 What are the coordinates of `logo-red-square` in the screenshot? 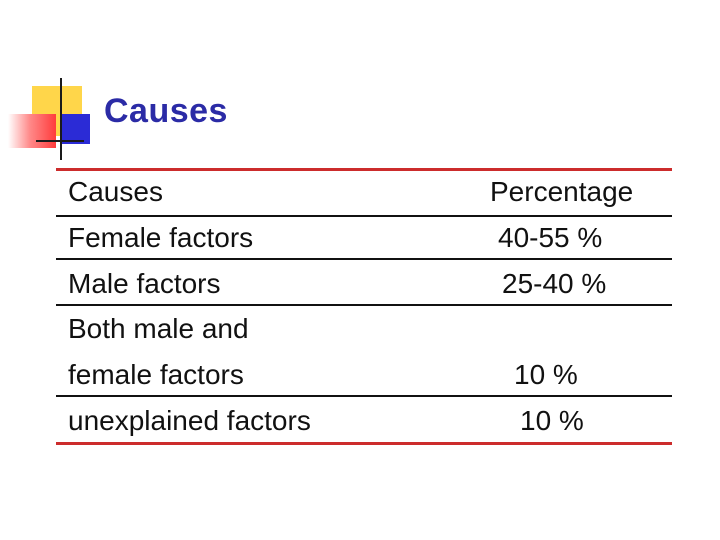 It's located at (32, 131).